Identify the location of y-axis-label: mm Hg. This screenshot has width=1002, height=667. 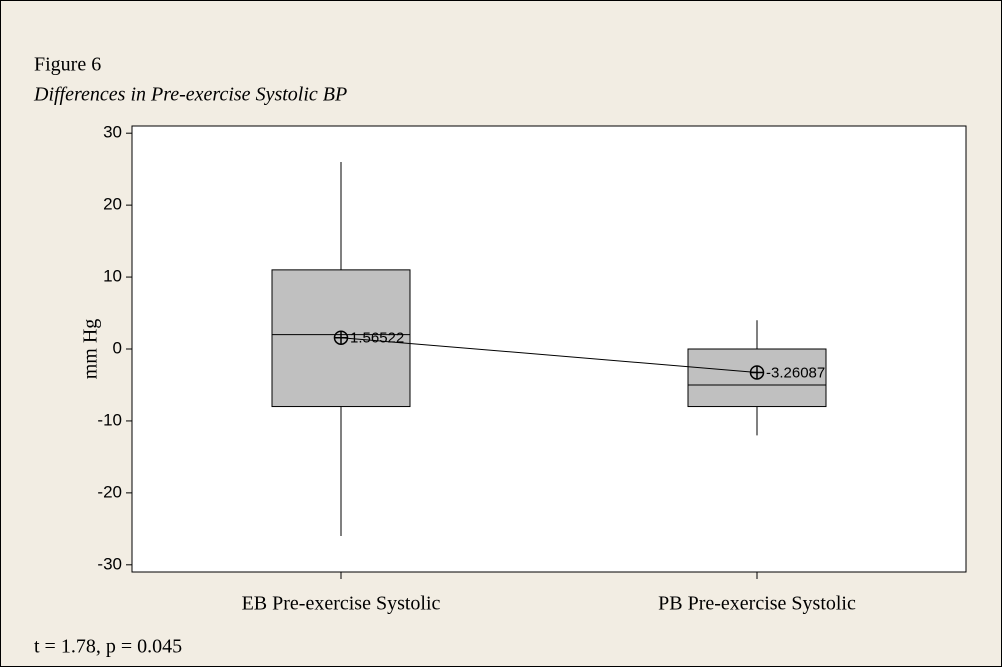
(91, 349).